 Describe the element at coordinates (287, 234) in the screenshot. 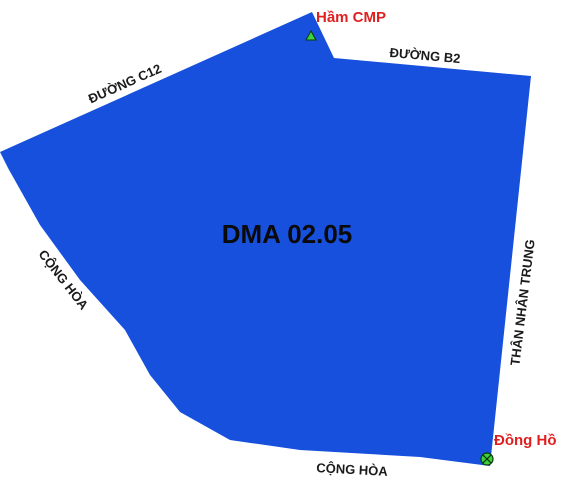

I see `zone-name-label: DMA 02.05` at that location.